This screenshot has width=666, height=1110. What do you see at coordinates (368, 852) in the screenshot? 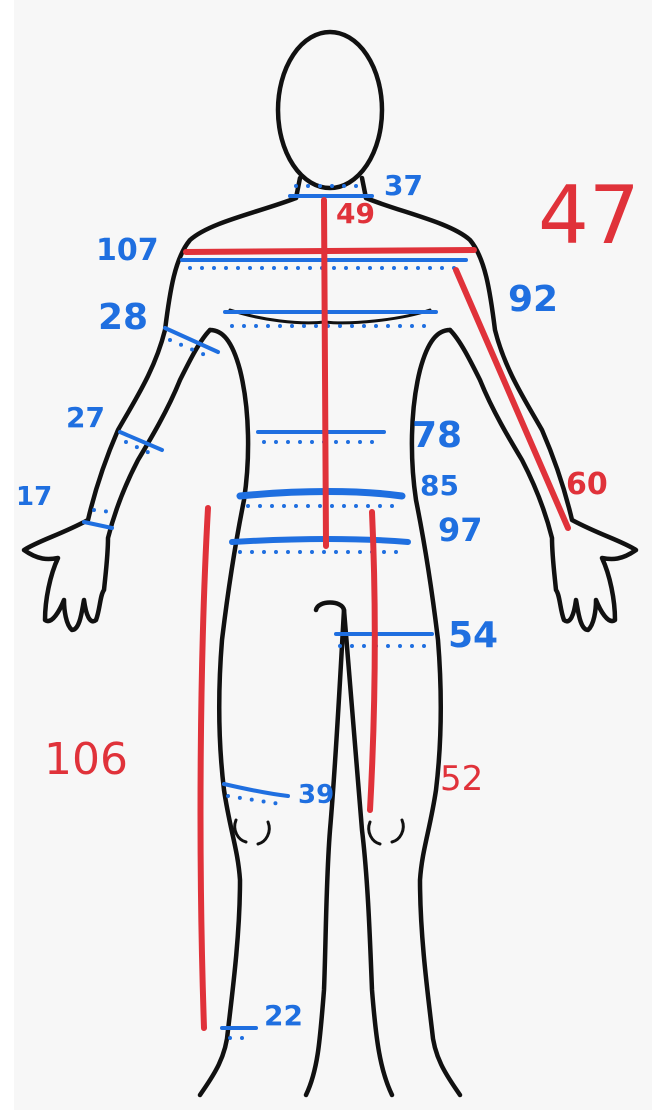
I see `inner-leg-right-outline` at bounding box center [368, 852].